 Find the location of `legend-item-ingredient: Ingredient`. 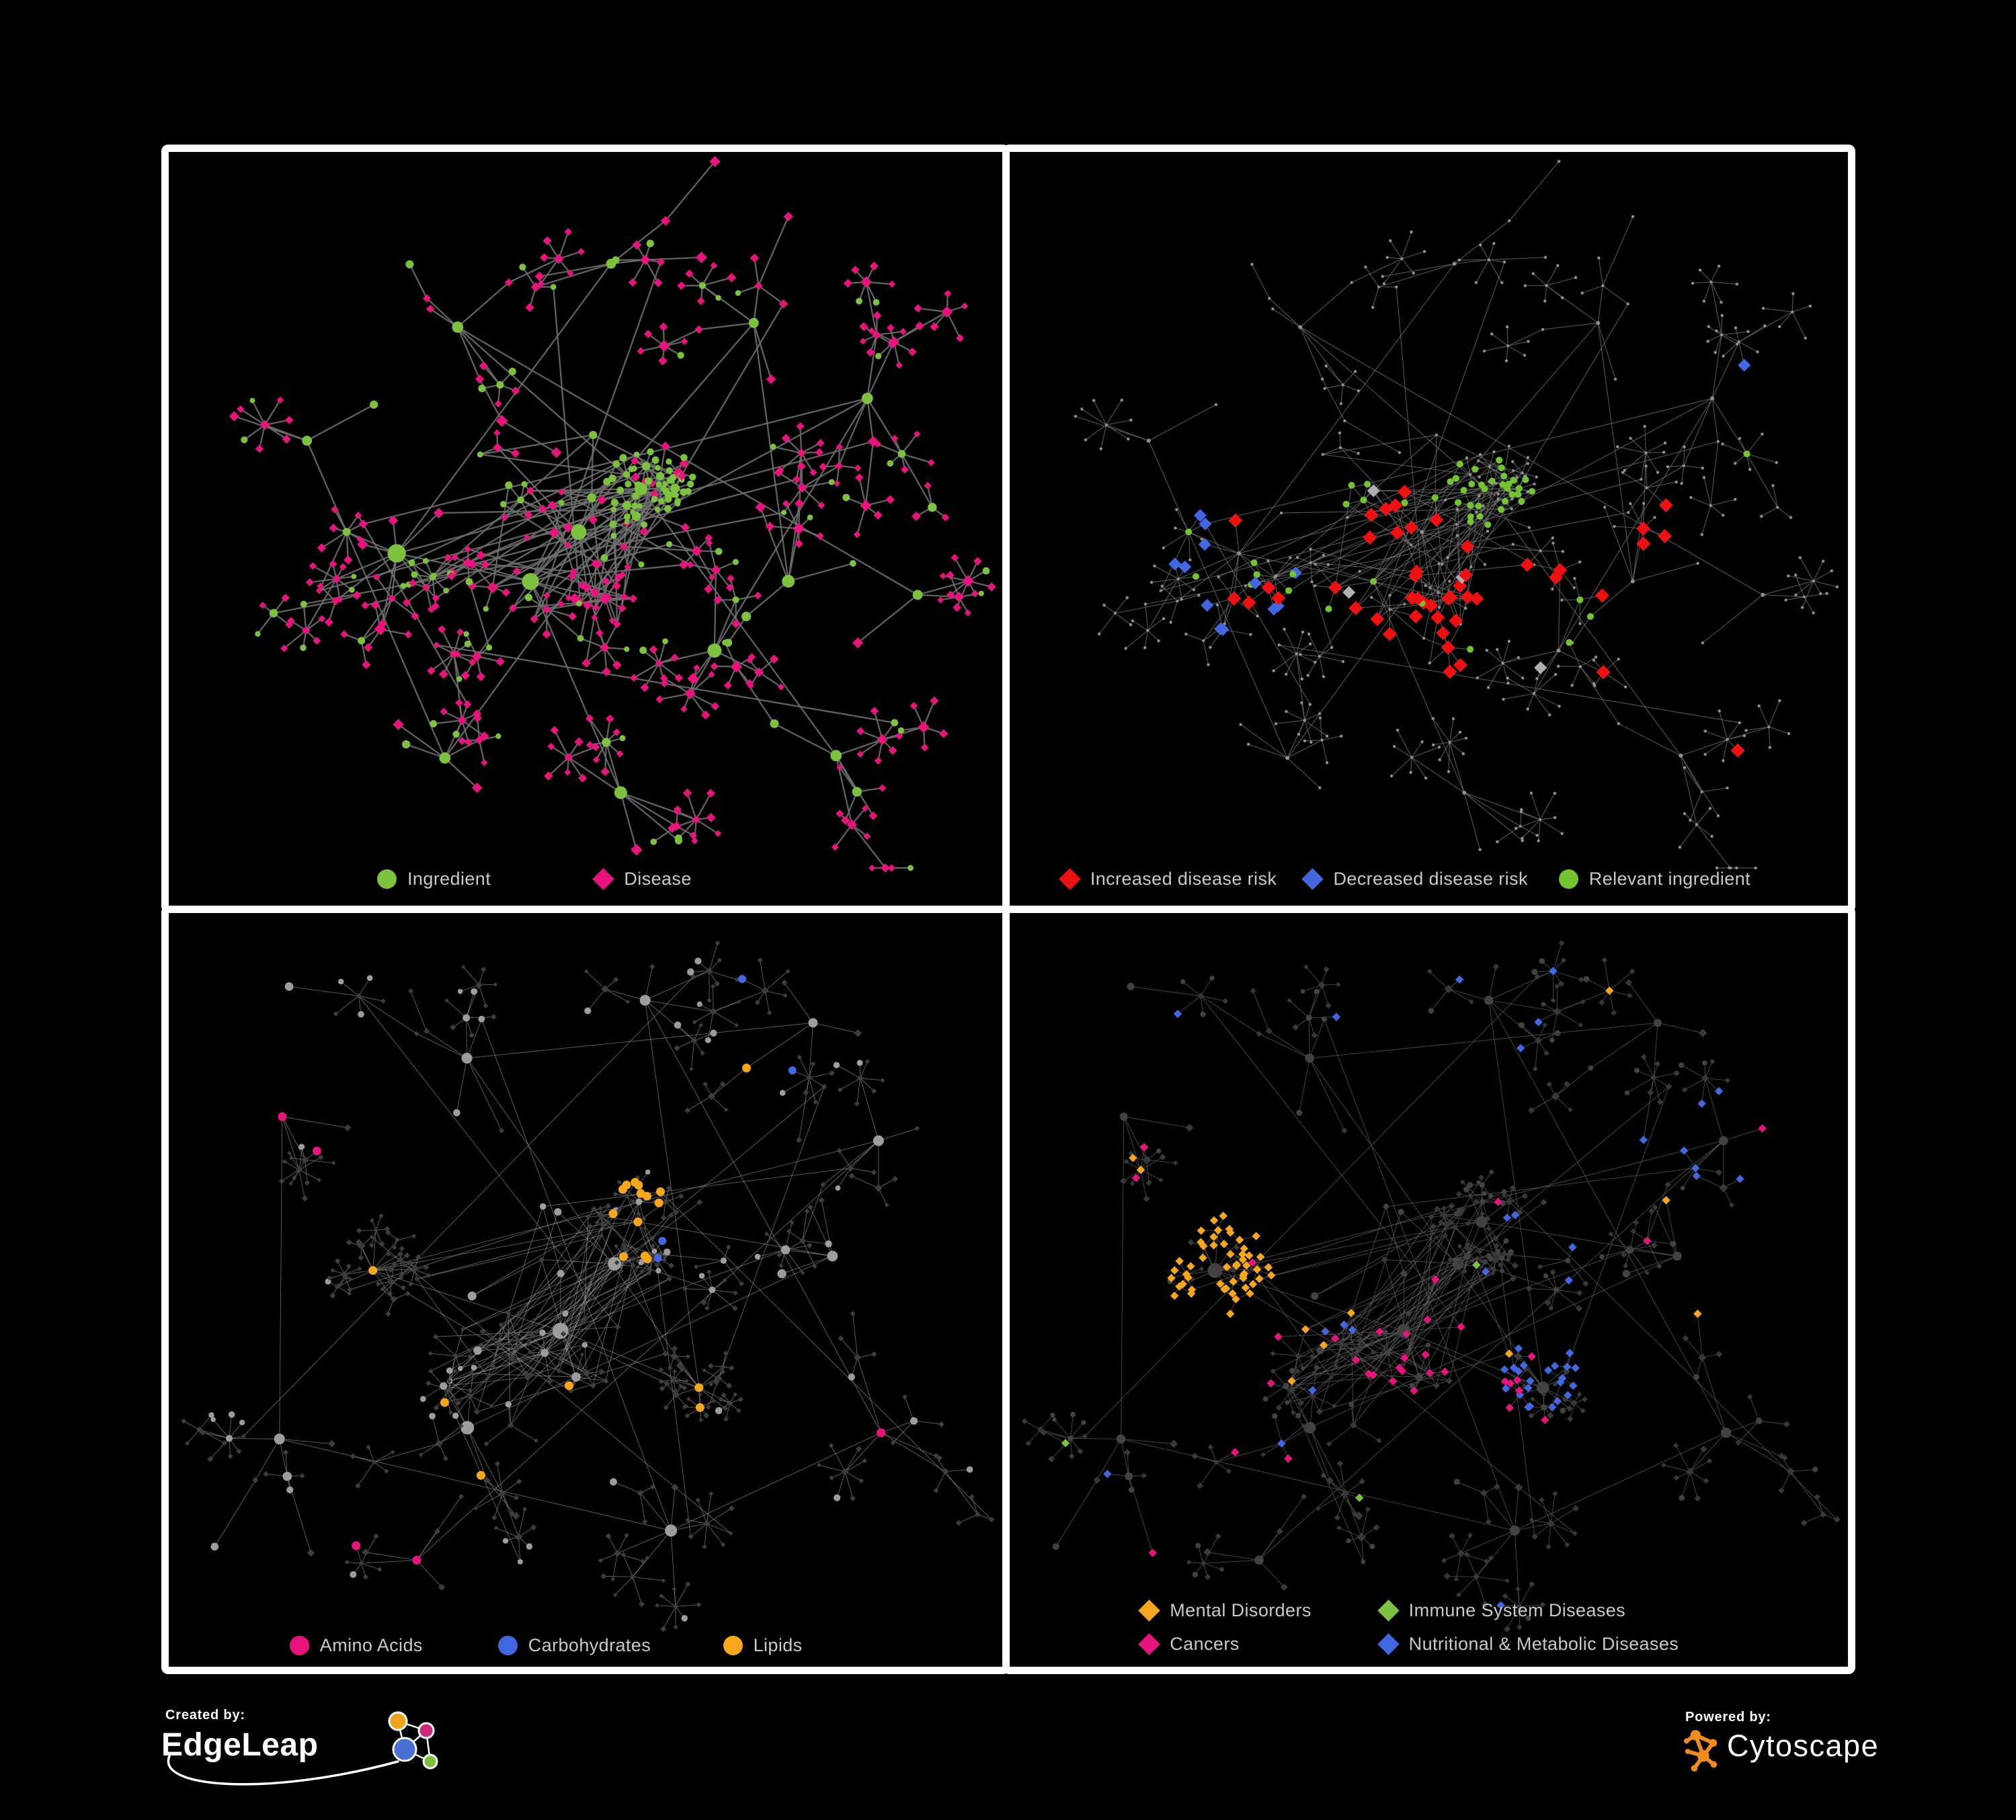

legend-item-ingredient: Ingredient is located at coordinates (434, 879).